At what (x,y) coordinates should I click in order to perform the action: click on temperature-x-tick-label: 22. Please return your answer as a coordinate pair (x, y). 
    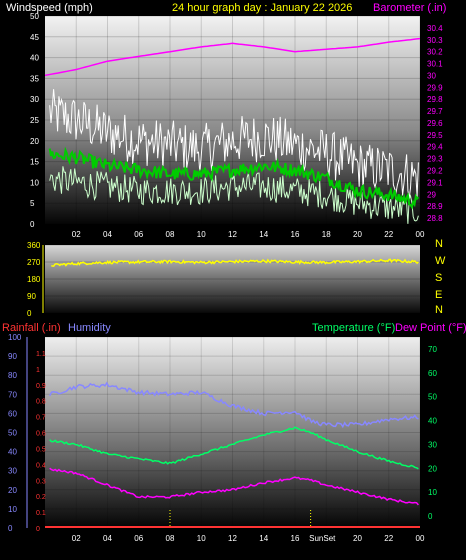
    Looking at the image, I should click on (388, 538).